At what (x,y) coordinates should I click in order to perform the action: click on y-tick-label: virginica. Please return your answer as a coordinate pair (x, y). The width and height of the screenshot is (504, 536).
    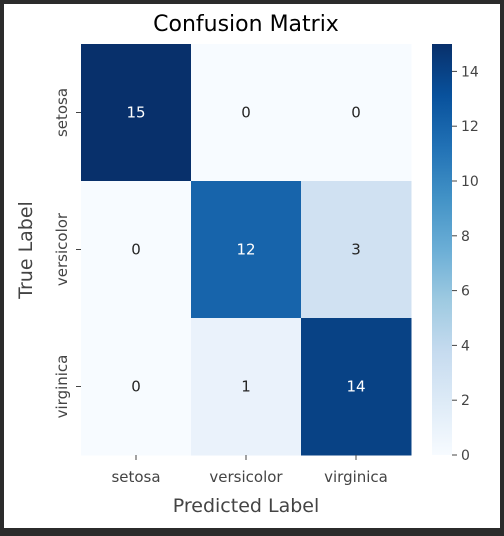
    Looking at the image, I should click on (62, 387).